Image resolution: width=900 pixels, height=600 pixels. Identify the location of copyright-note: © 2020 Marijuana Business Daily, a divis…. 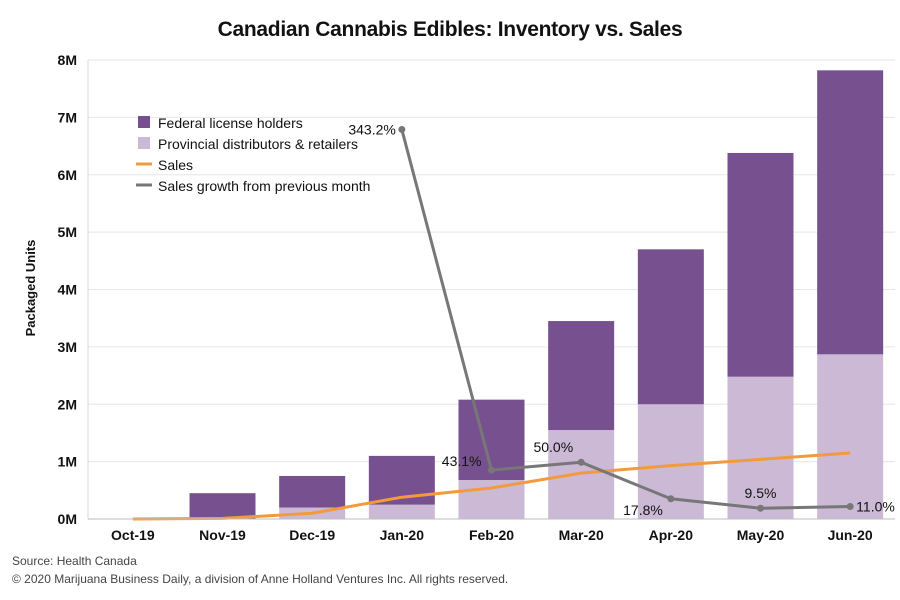
(260, 579).